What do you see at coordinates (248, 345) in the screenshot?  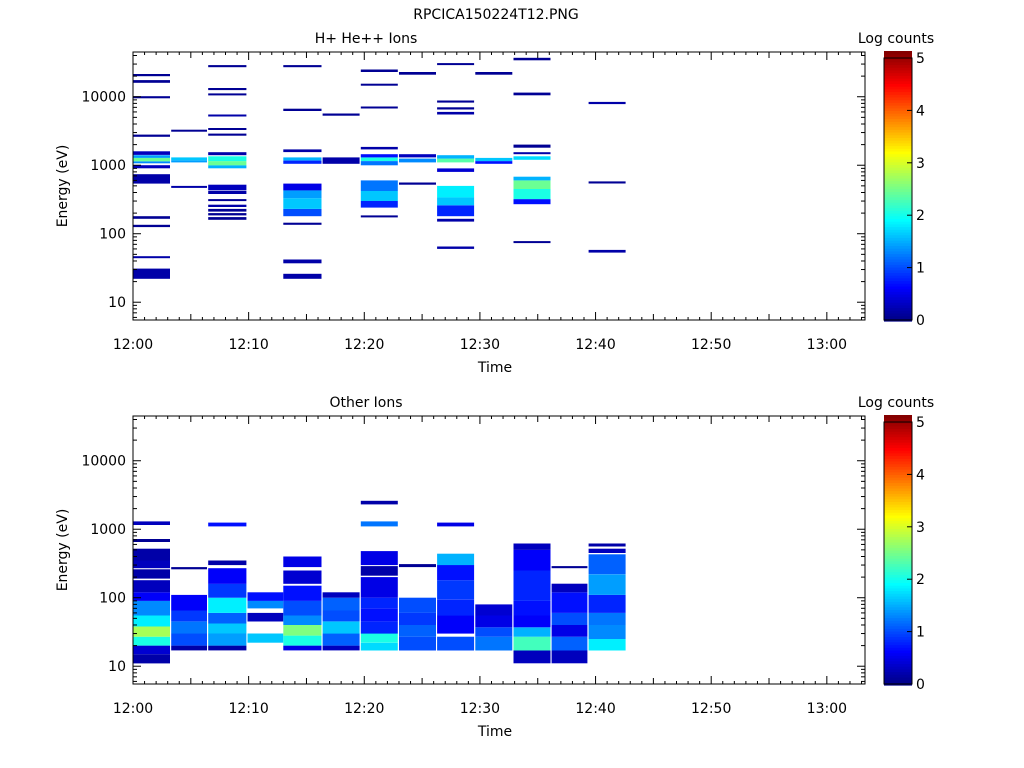 I see `x-tick-label: 12:10` at bounding box center [248, 345].